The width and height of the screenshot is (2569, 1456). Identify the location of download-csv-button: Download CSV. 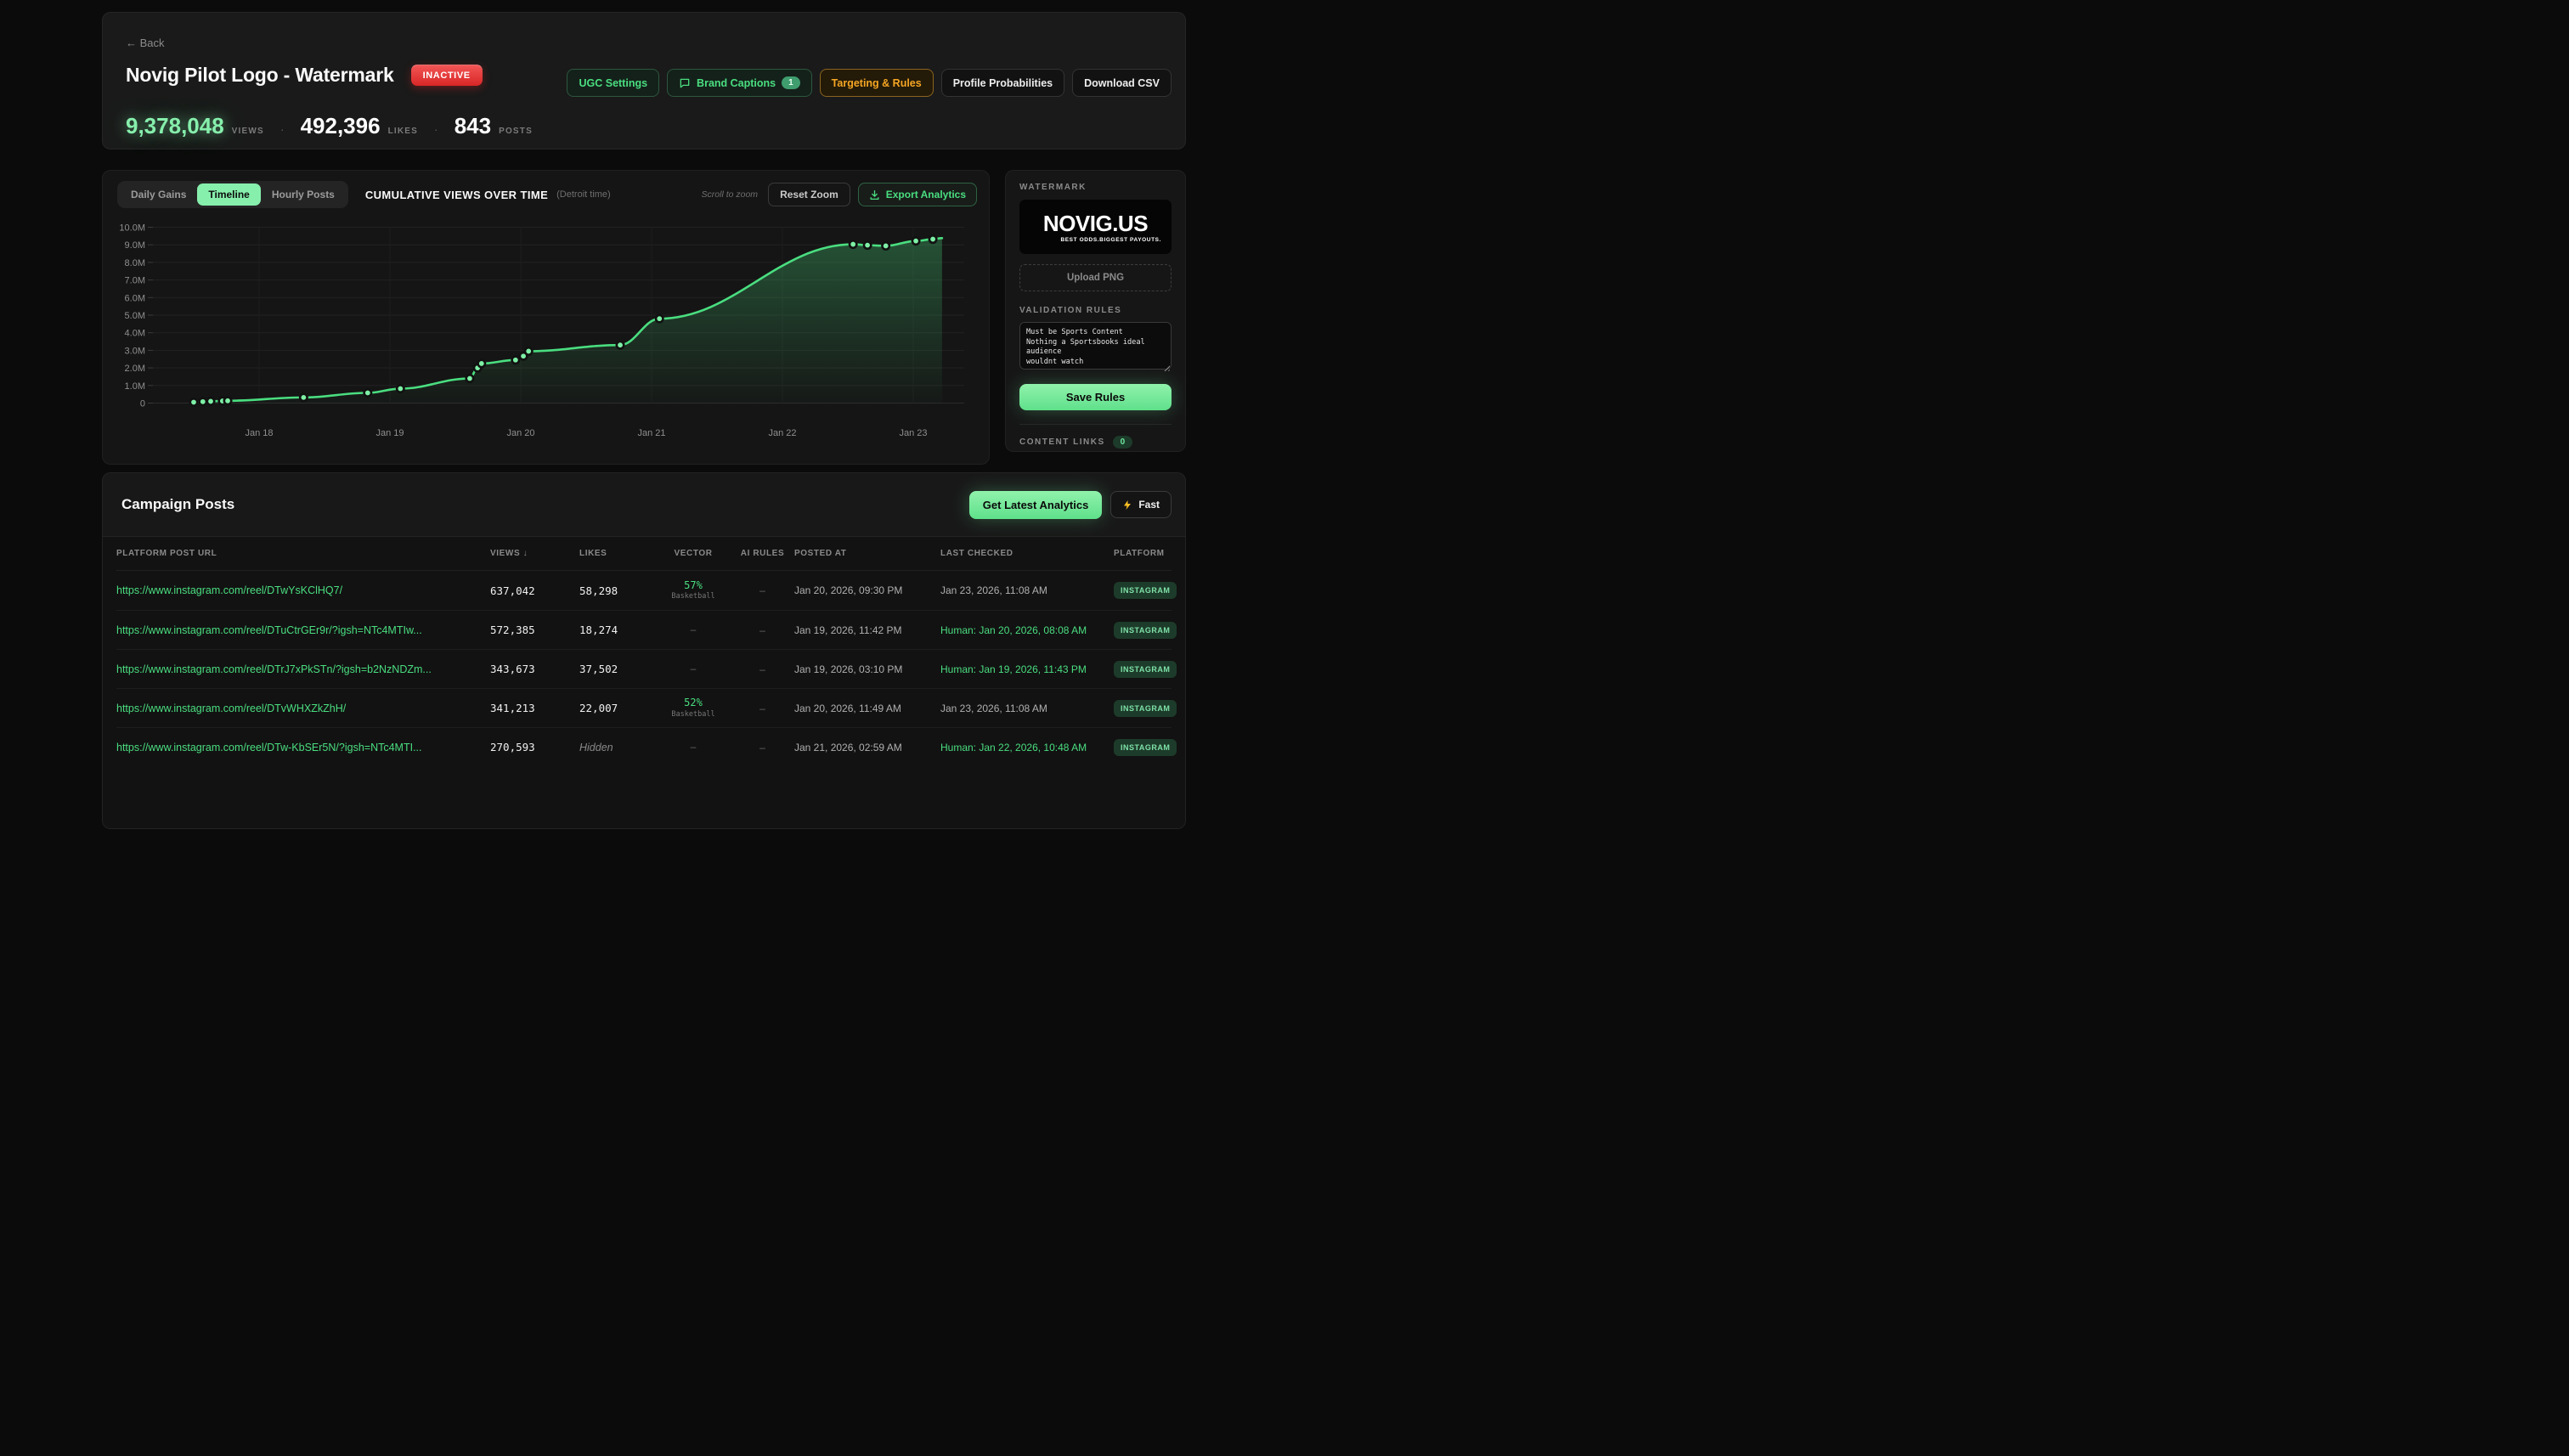
(1122, 83).